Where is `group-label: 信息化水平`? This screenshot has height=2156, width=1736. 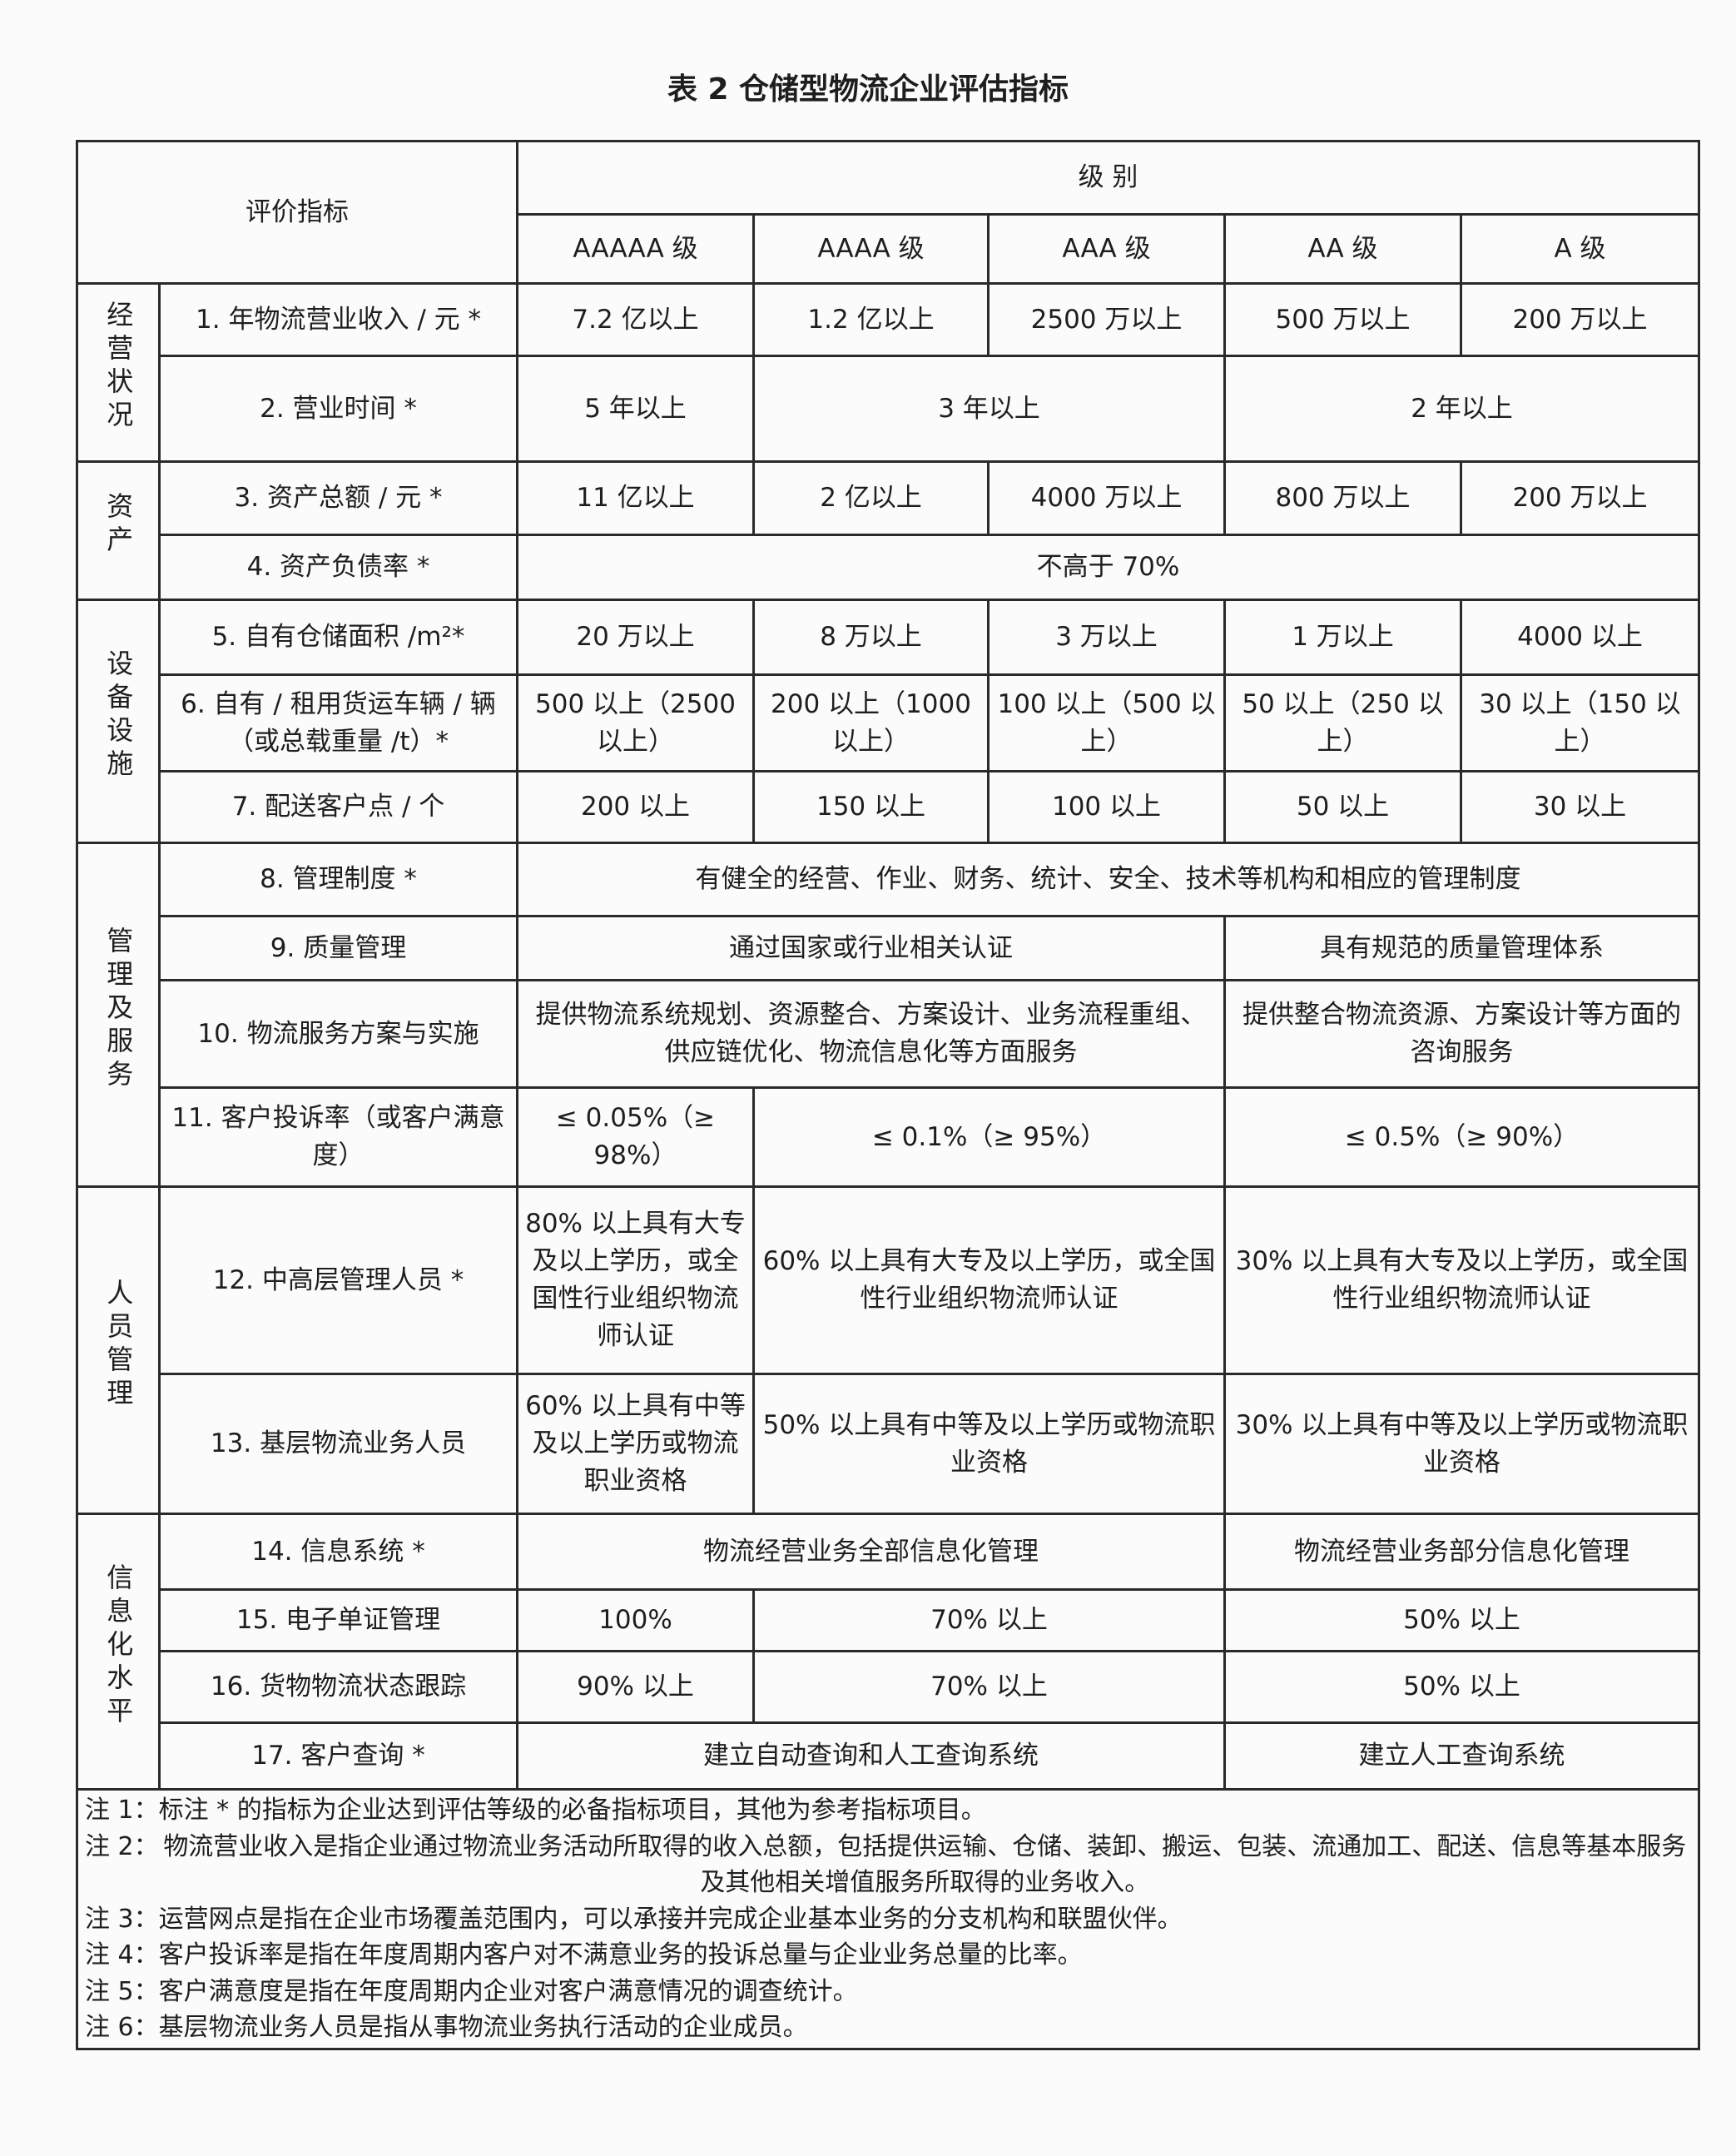
group-label: 信息化水平 is located at coordinates (119, 1646).